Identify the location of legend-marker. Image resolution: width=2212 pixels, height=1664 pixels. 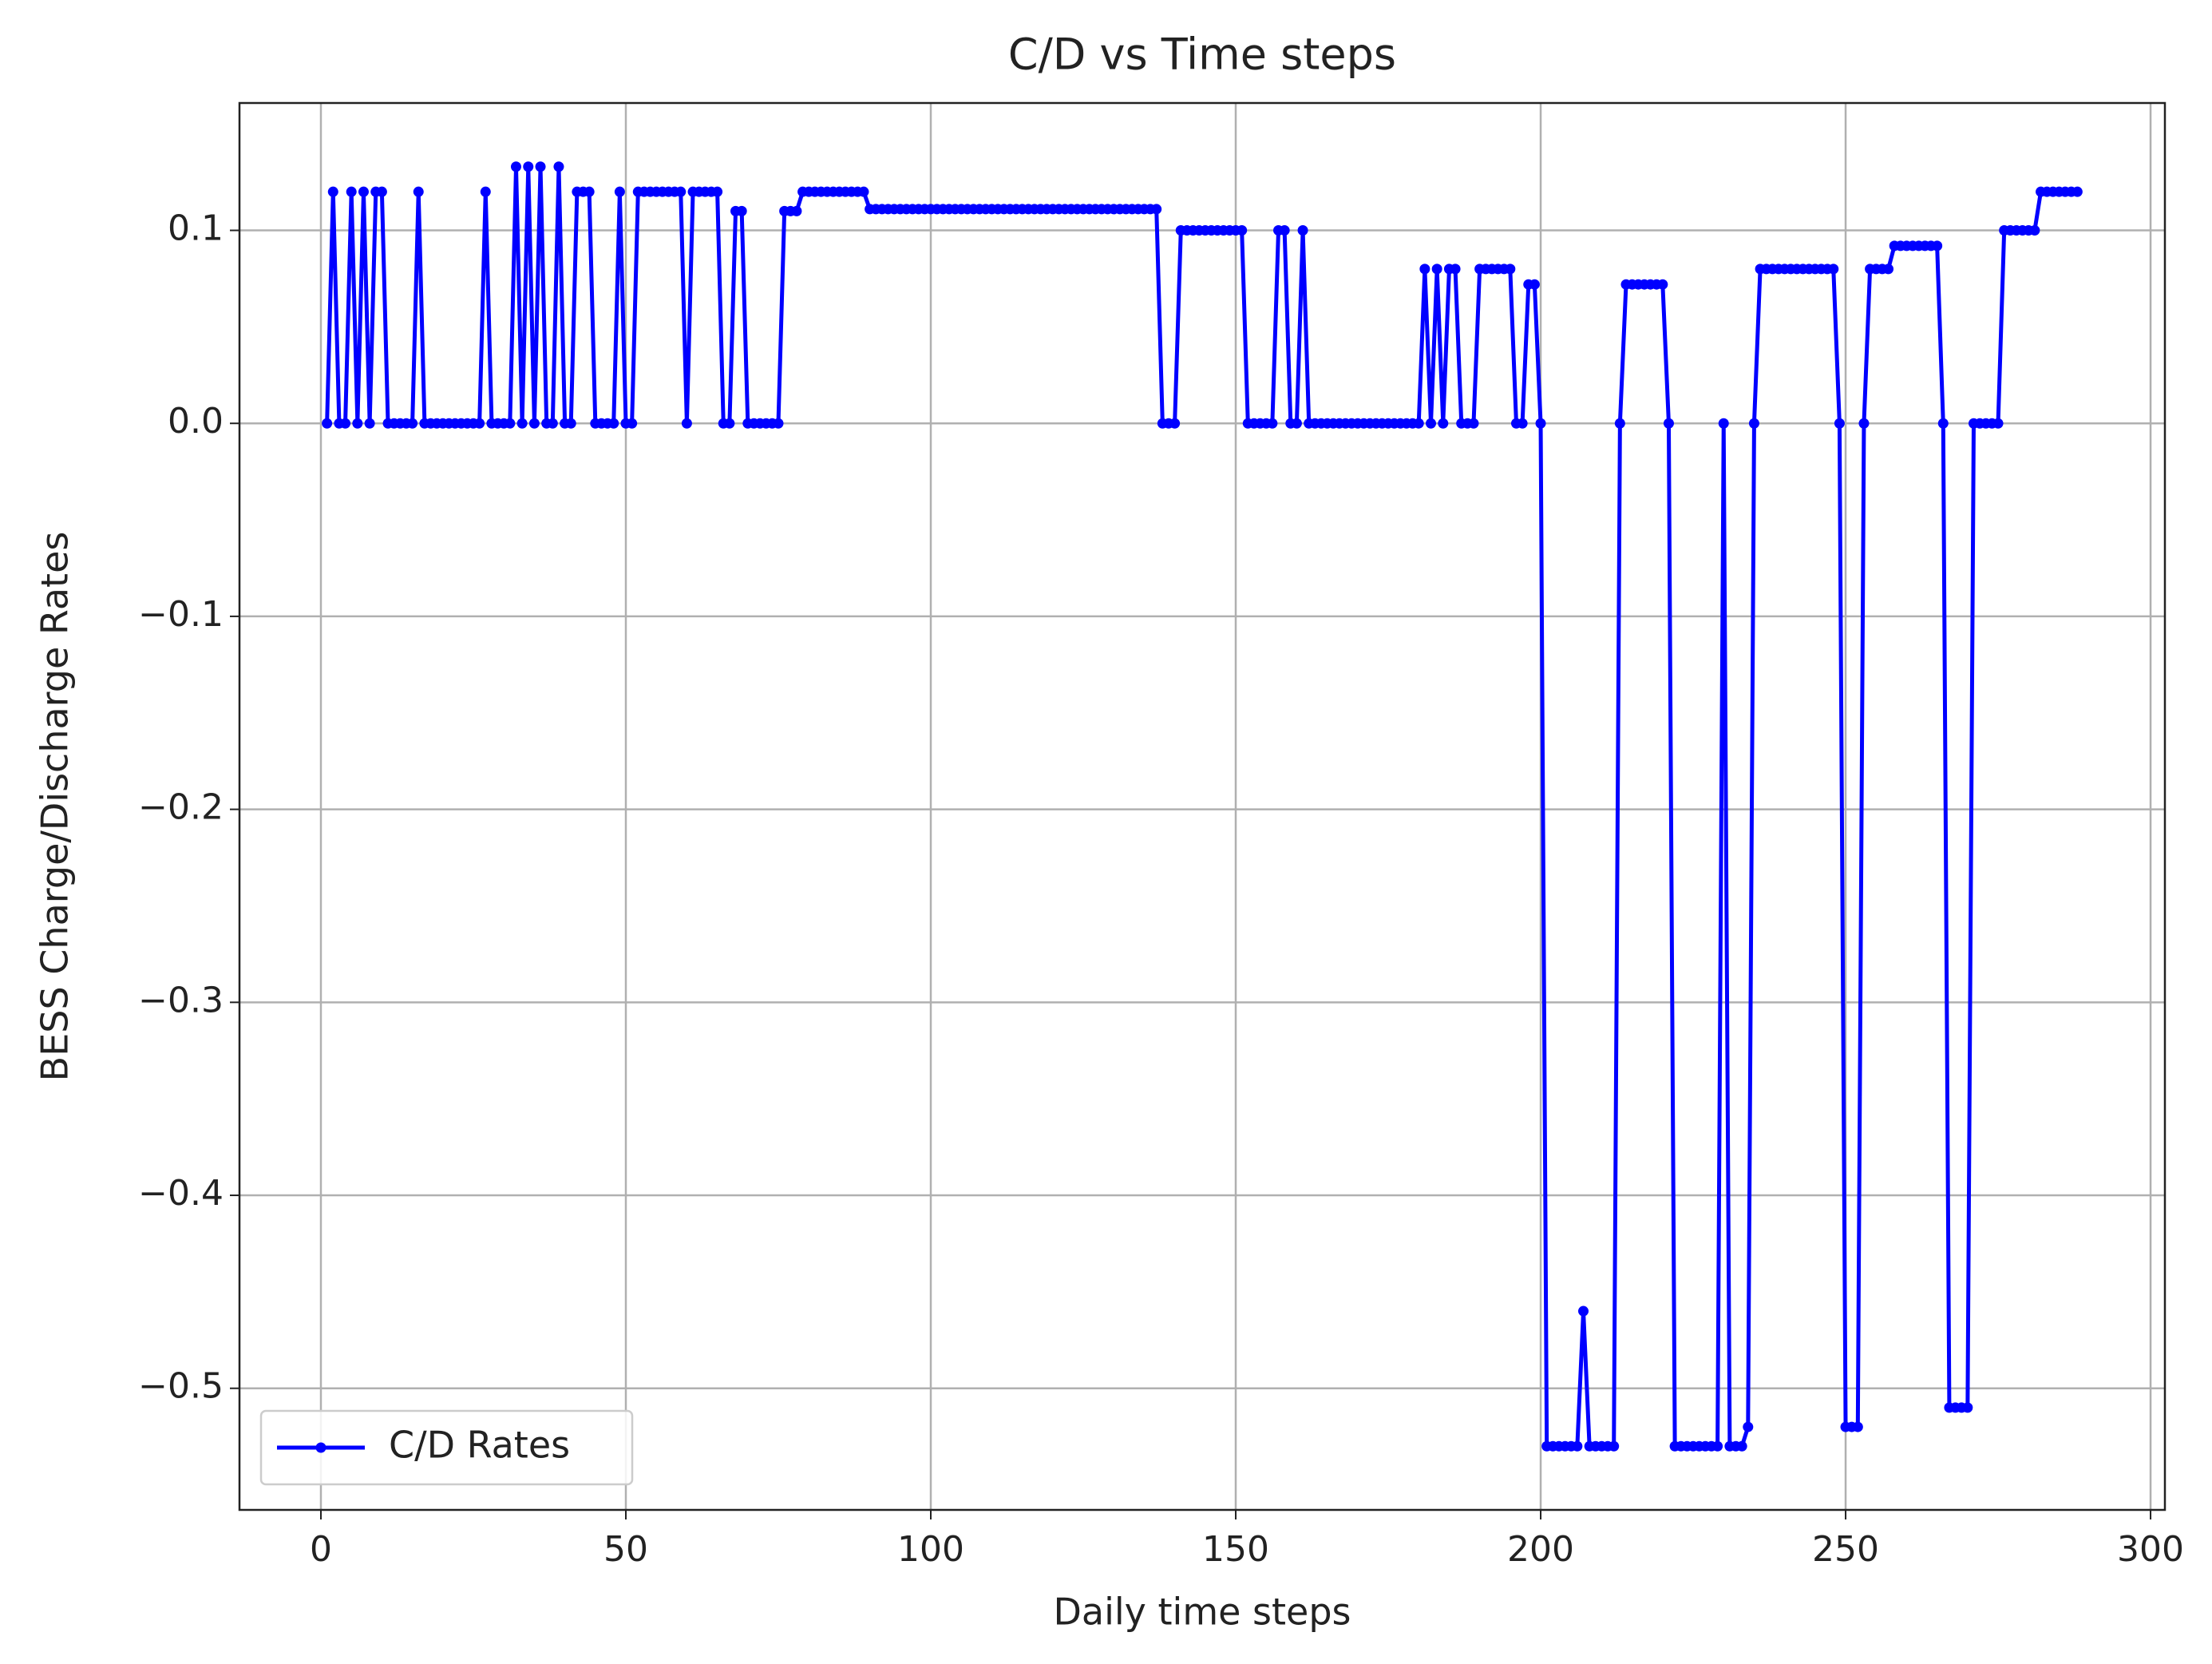
(320, 1447).